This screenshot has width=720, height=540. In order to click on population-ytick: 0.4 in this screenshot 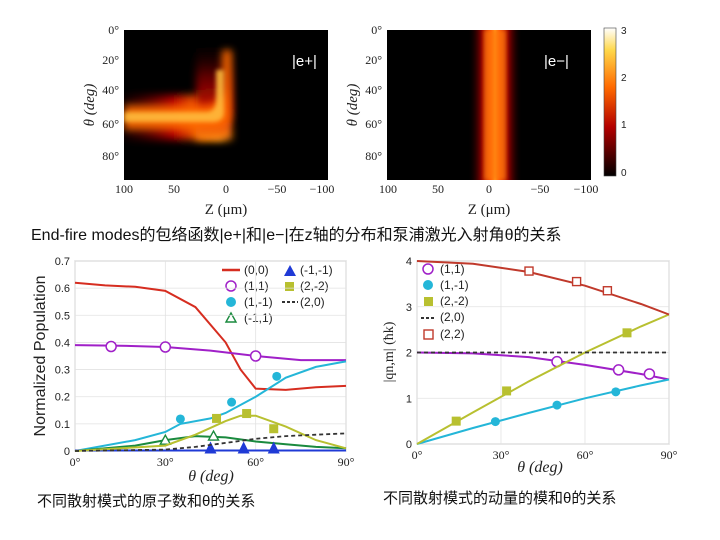, I will do `click(62, 343)`.